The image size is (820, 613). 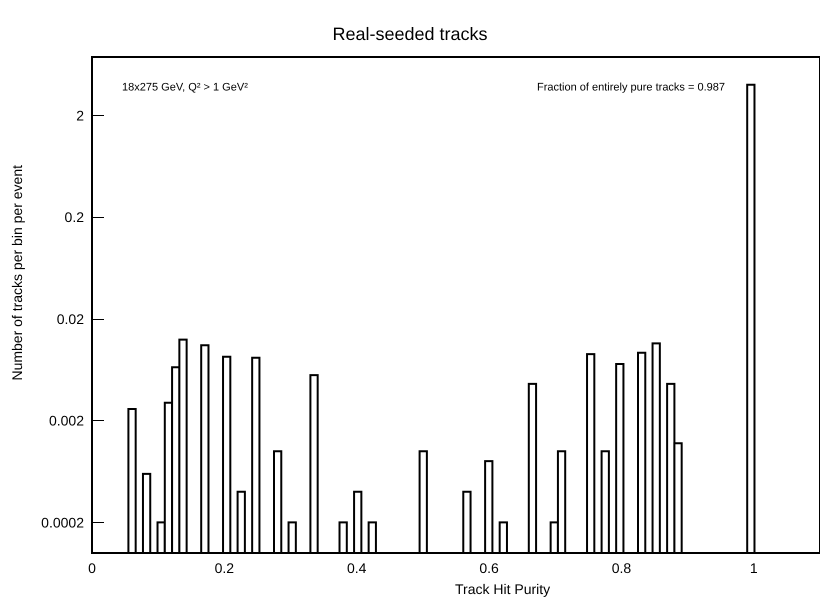 I want to click on x-tick-label: 0.2, so click(x=224, y=568).